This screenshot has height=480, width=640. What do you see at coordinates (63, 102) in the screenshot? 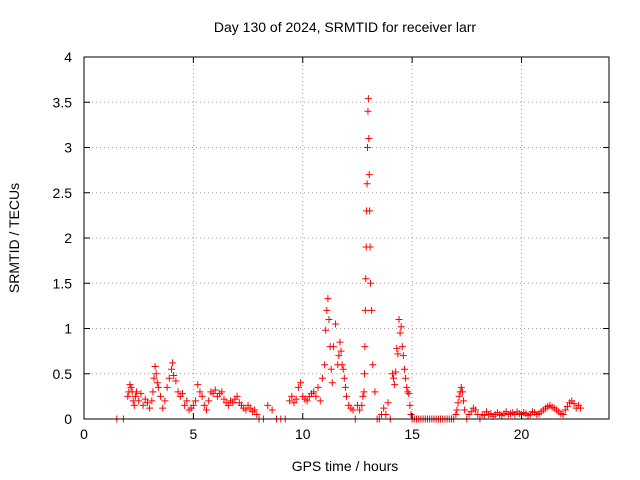
I see `y-tick-label: 3.5` at bounding box center [63, 102].